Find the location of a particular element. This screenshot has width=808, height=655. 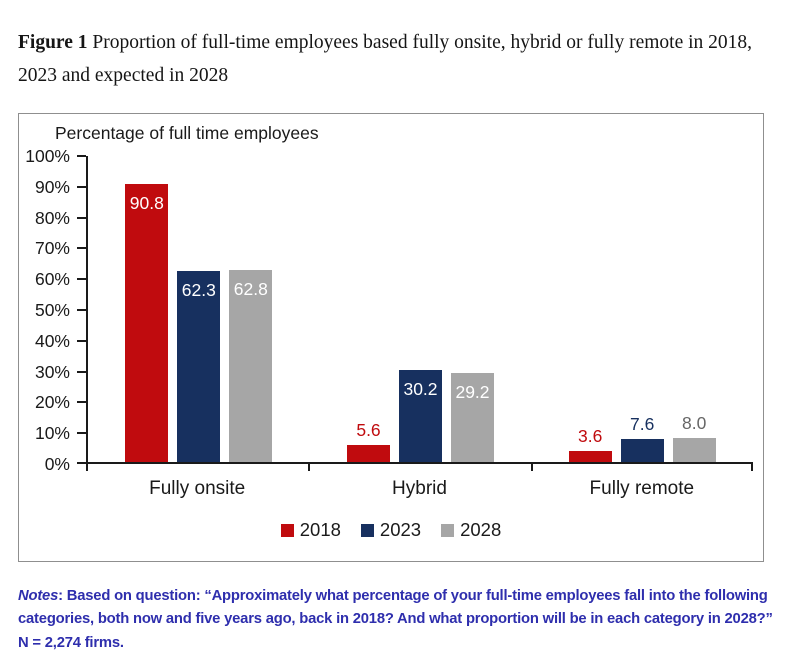

legend-label-2018: 2018 is located at coordinates (320, 529).